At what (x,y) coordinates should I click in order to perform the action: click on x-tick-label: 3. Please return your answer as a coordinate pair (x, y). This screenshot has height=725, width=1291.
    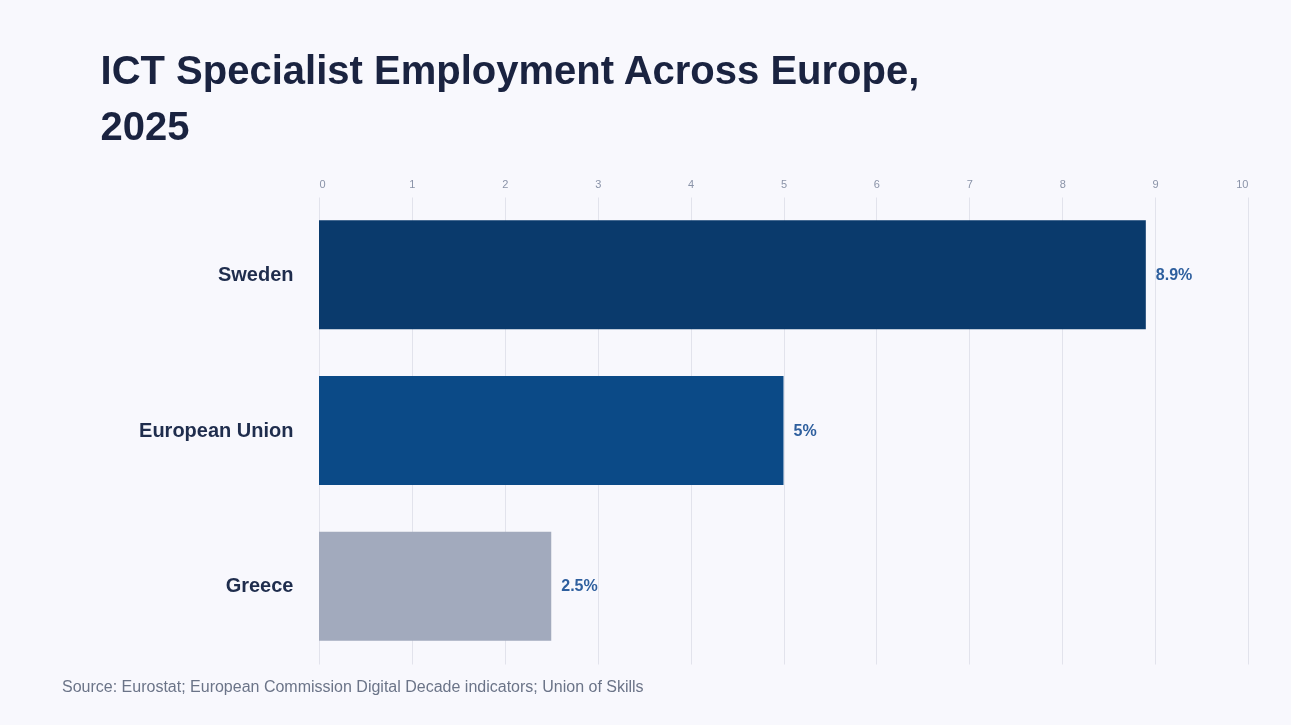
    Looking at the image, I should click on (598, 183).